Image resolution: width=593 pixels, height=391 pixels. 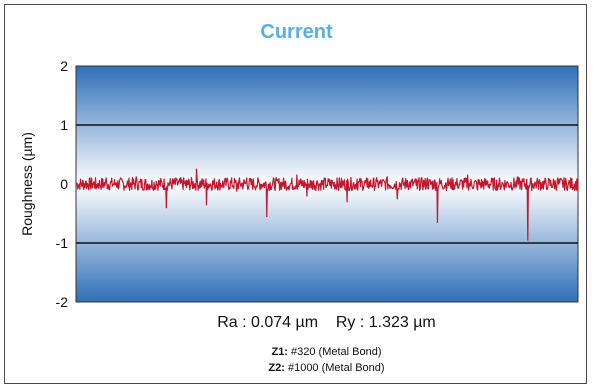 What do you see at coordinates (64, 184) in the screenshot?
I see `y-tick-label: 0` at bounding box center [64, 184].